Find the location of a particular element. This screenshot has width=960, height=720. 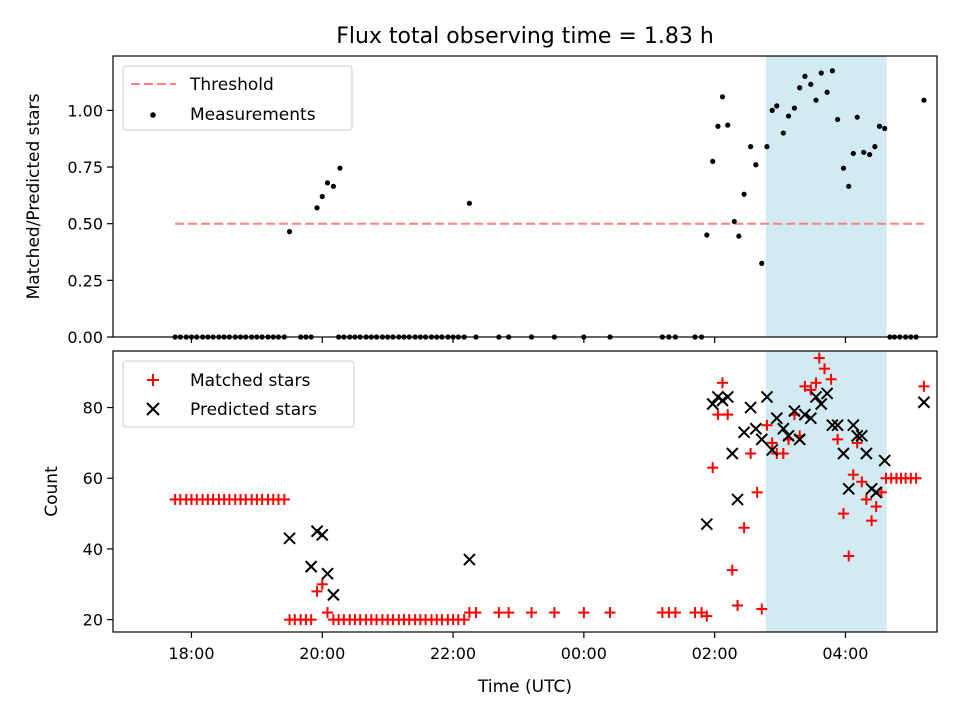

bottom-legend-box is located at coordinates (238, 394).